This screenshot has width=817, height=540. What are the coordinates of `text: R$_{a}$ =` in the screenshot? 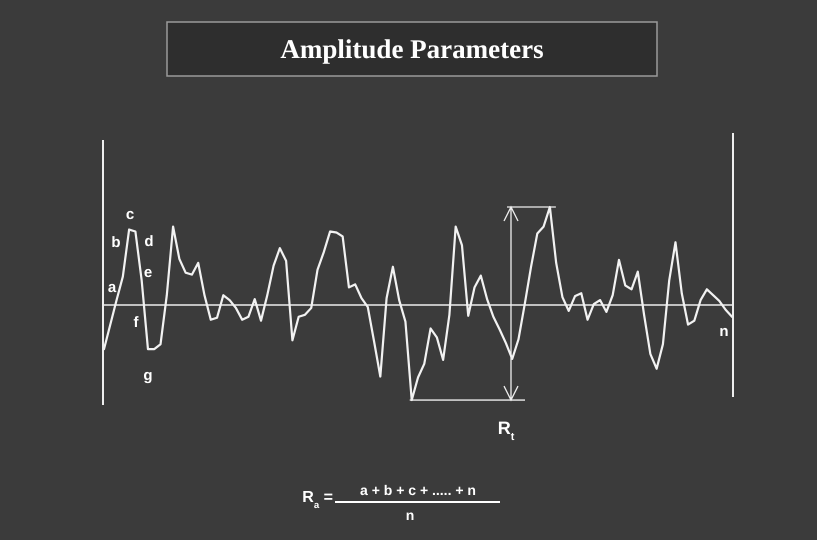 It's located at (317, 499).